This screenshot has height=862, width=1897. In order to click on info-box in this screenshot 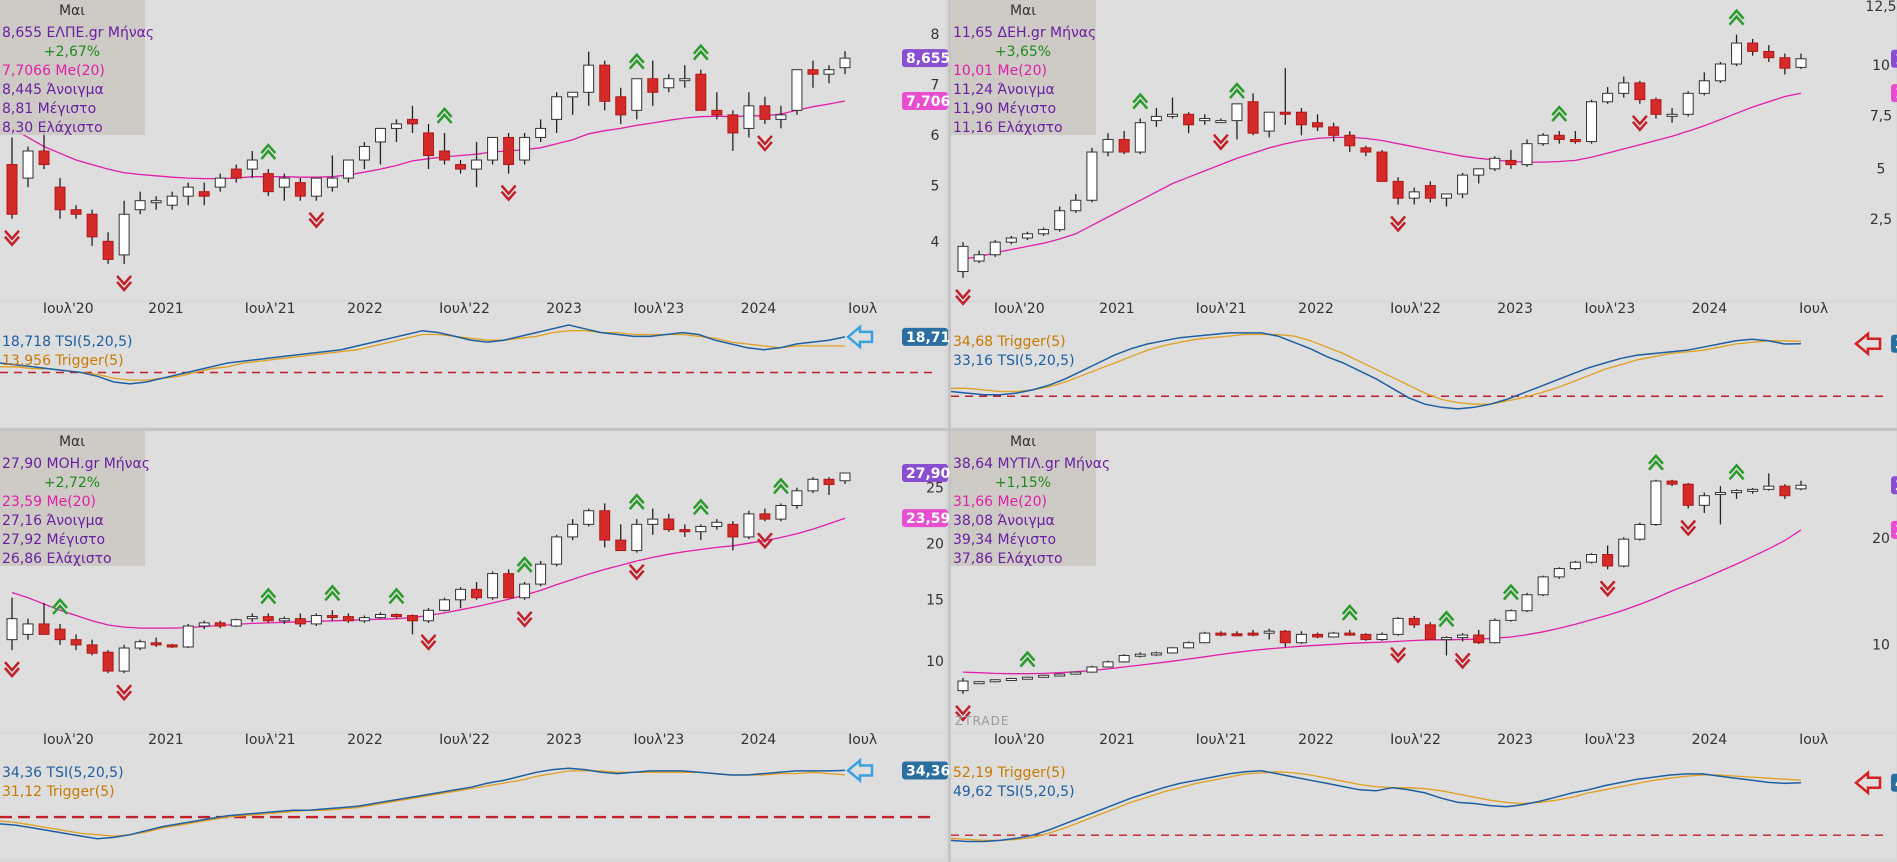, I will do `click(1023, 498)`.